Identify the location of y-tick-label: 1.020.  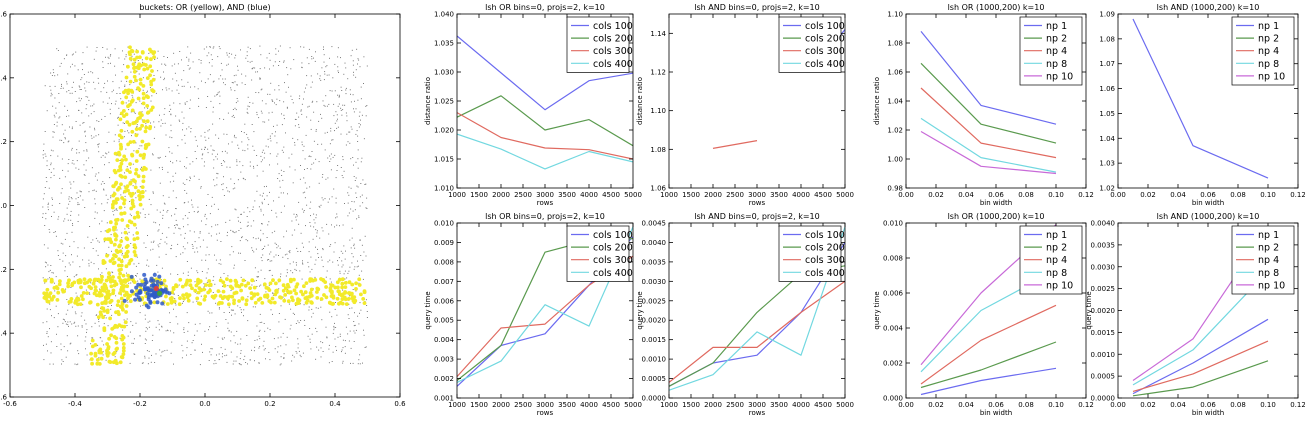
(444, 131).